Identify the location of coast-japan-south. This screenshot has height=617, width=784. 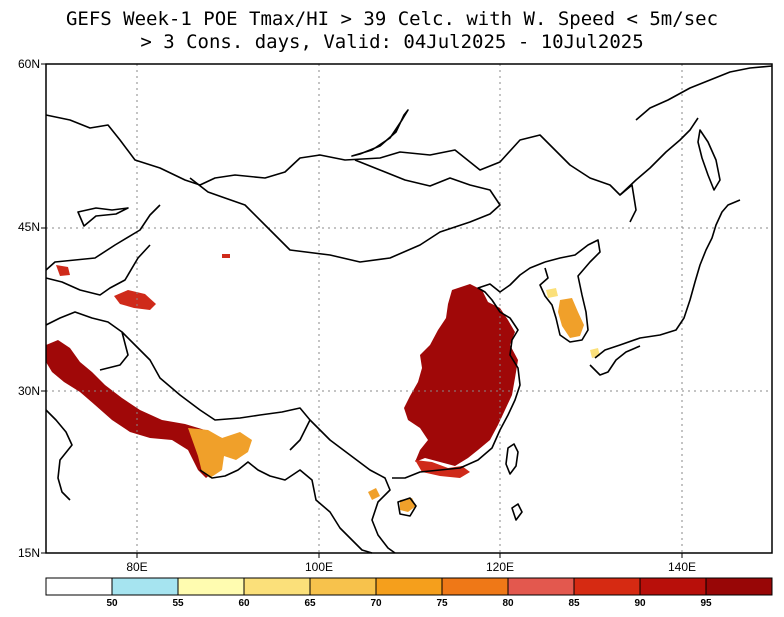
(615, 360).